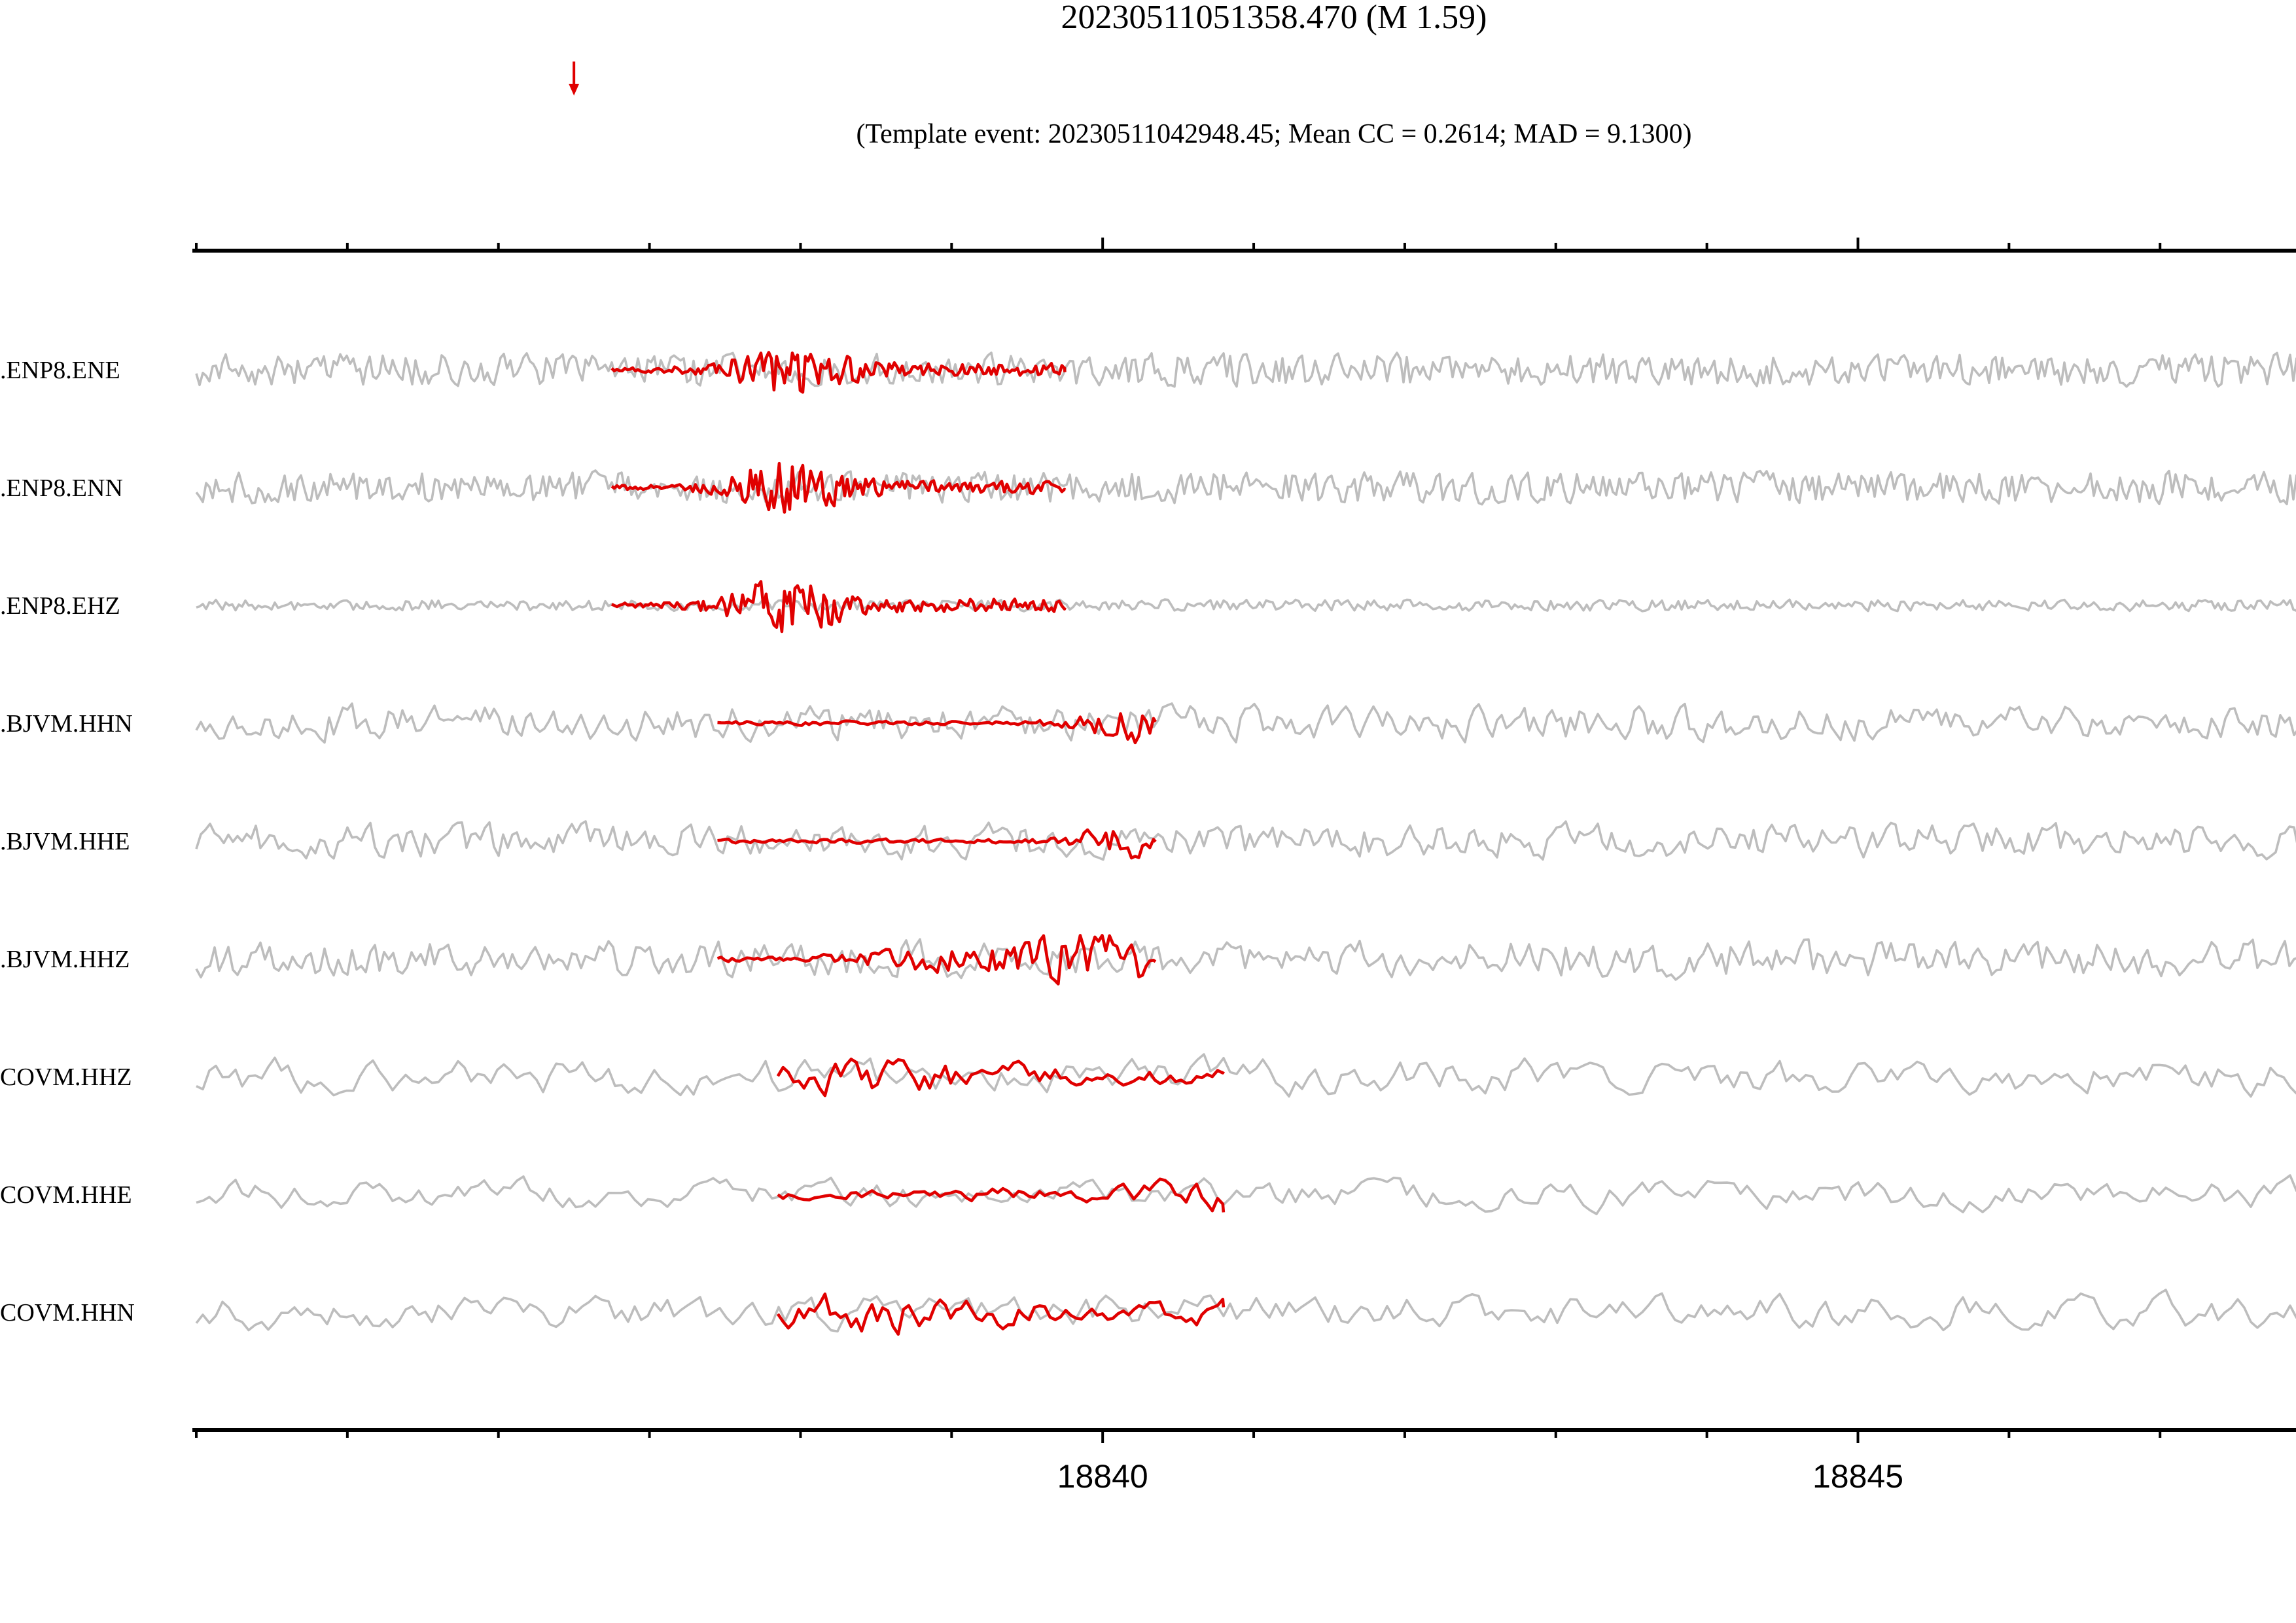  What do you see at coordinates (60, 370) in the screenshot?
I see `station-label: .ENP8.ENE` at bounding box center [60, 370].